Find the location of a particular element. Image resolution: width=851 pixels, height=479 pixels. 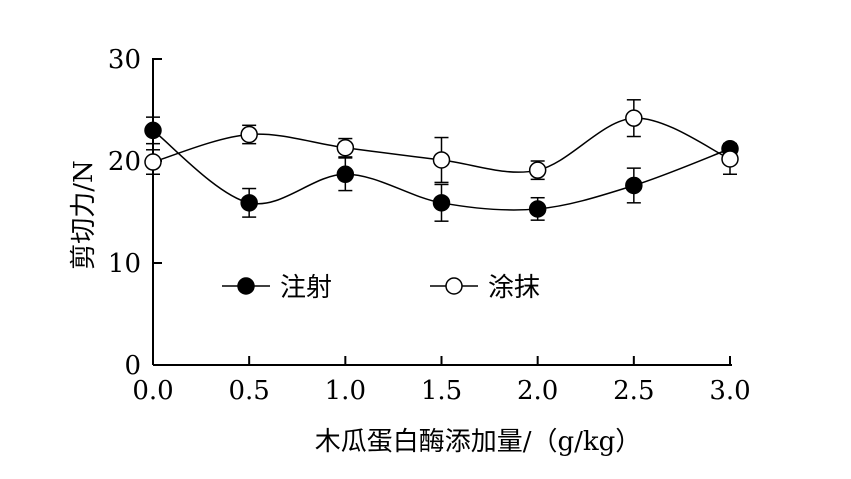

x-tick-label: 1.0 is located at coordinates (345, 391).